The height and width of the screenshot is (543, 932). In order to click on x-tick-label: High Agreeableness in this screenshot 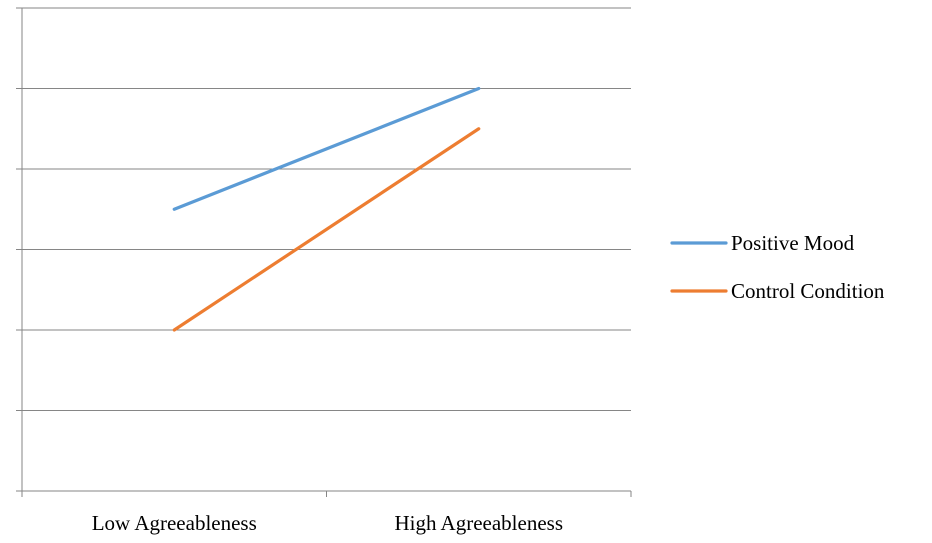, I will do `click(478, 523)`.